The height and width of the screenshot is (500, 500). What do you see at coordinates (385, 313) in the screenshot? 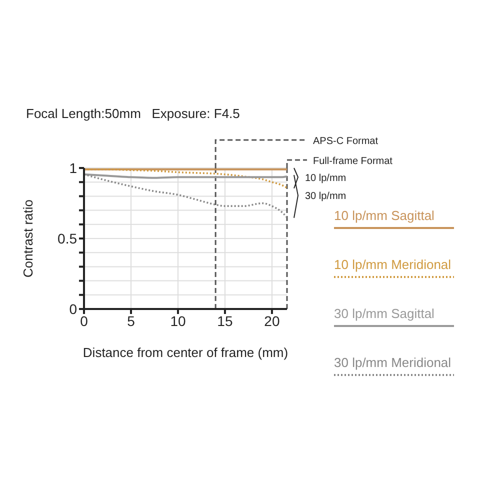
I see `text: 30 lp/mm Sagittal` at bounding box center [385, 313].